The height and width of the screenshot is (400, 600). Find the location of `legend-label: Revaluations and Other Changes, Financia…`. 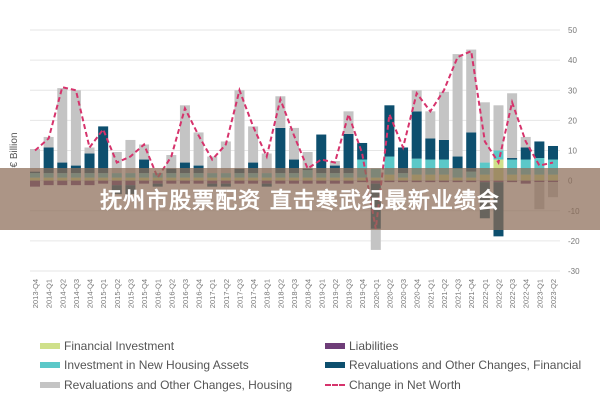

legend-label: Revaluations and Other Changes, Financia… is located at coordinates (465, 365).